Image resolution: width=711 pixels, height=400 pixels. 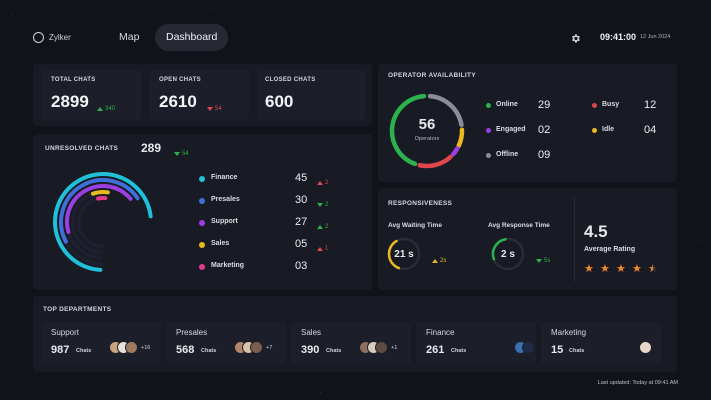 What do you see at coordinates (611, 104) in the screenshot?
I see `status-name: Busy` at bounding box center [611, 104].